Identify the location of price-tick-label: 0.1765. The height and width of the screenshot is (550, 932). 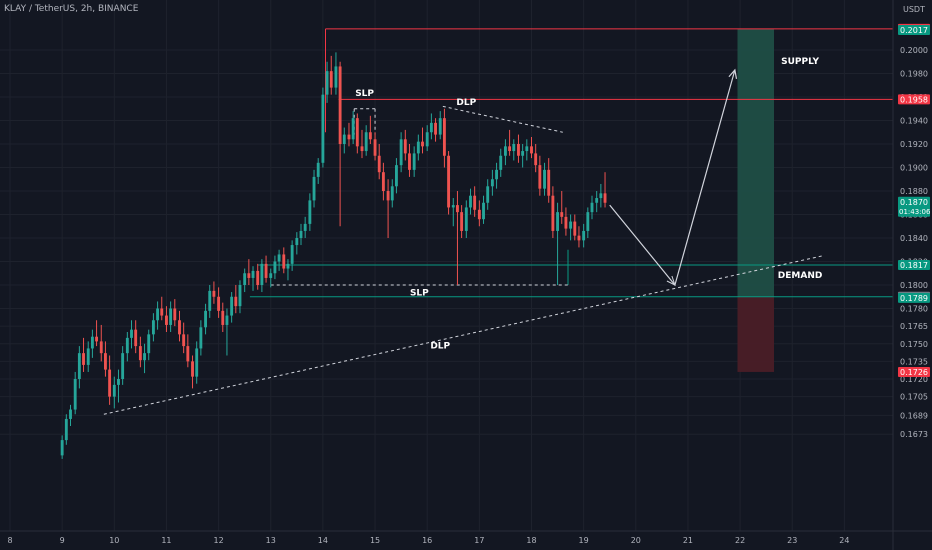
(914, 326).